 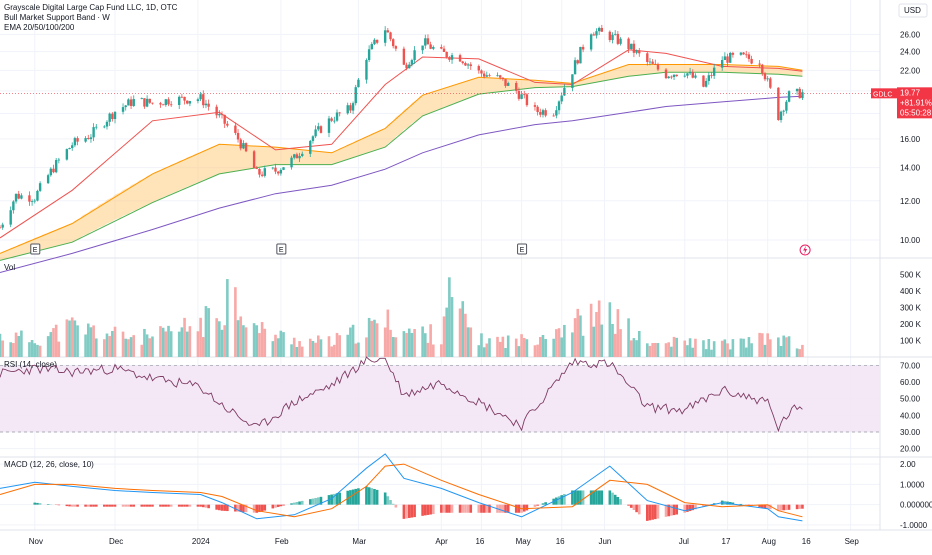 I want to click on earnings-marker-label: E, so click(x=35, y=250).